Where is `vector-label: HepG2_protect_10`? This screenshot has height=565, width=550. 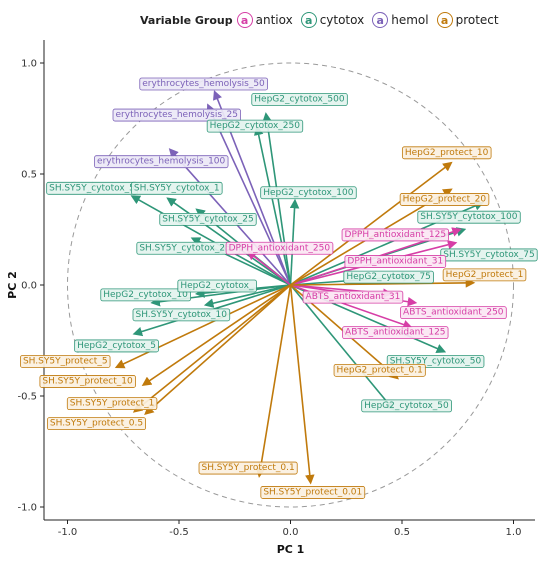
vector-label: HepG2_protect_10 is located at coordinates (446, 153).